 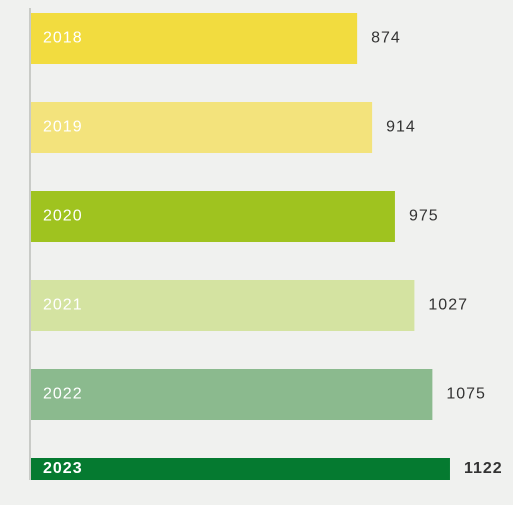 I want to click on value-label: 874, so click(x=386, y=38).